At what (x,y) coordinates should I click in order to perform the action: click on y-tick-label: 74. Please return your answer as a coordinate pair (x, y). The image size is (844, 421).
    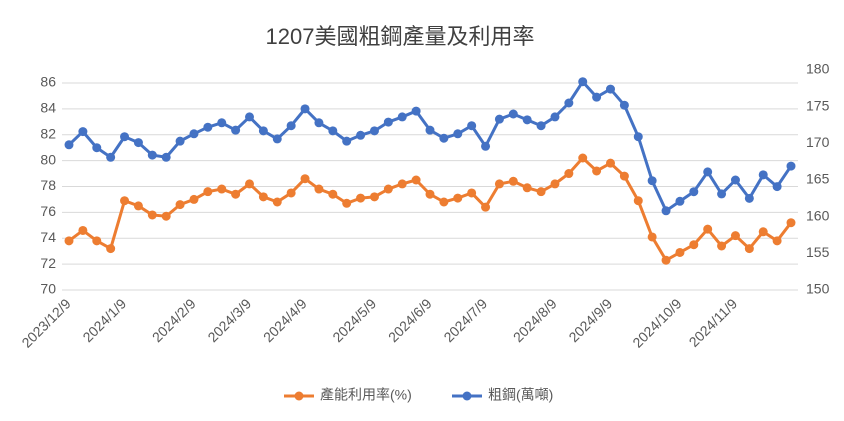
    Looking at the image, I should click on (48, 237).